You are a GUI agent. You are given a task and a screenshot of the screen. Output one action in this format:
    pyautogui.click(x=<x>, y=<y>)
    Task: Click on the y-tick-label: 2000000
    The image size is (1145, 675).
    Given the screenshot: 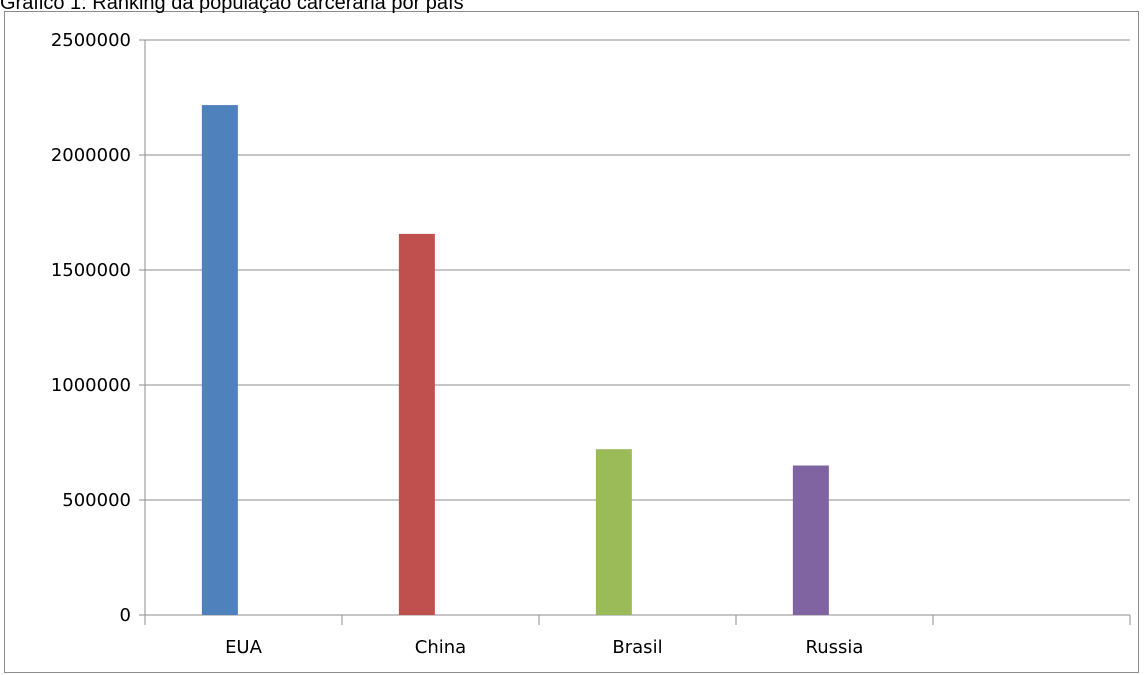 What is the action you would take?
    pyautogui.click(x=91, y=155)
    